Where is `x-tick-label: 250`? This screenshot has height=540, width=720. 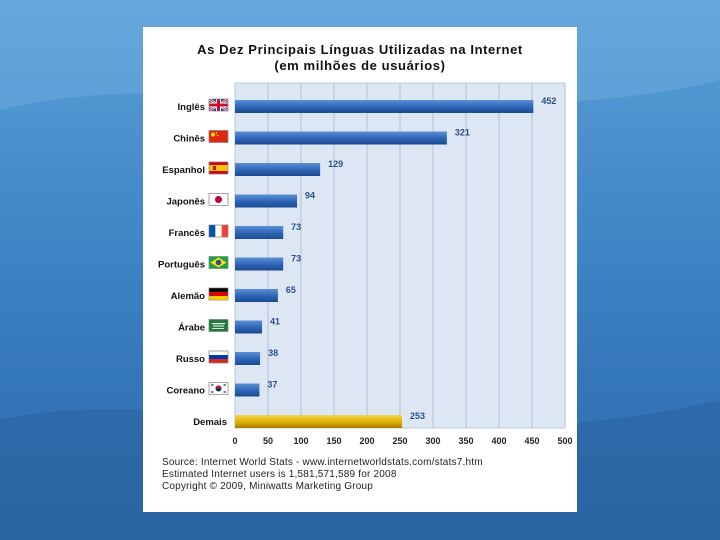
x-tick-label: 250 is located at coordinates (399, 441).